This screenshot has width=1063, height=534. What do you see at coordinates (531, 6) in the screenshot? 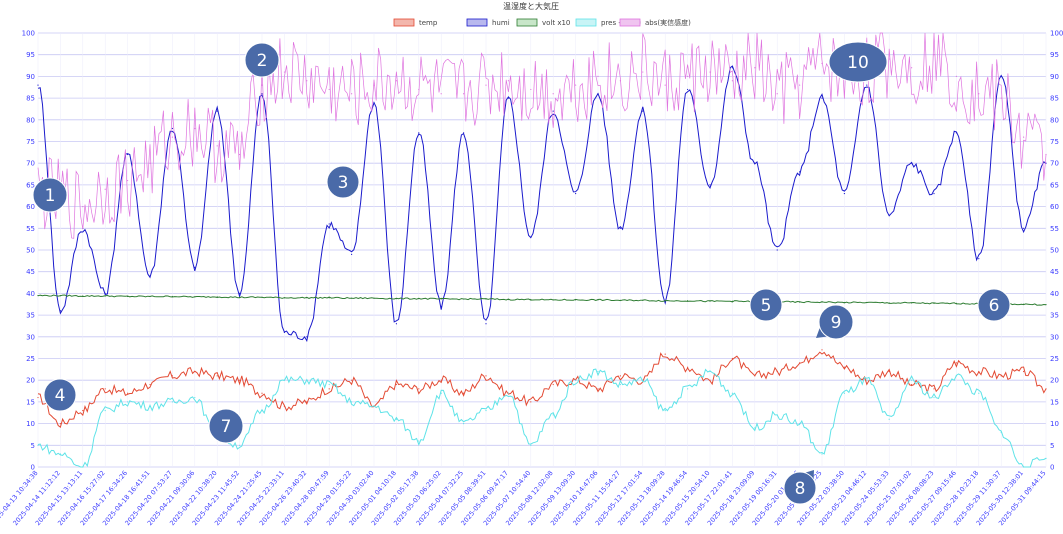
I see `chart-title: 温湿度と大気圧` at bounding box center [531, 6].